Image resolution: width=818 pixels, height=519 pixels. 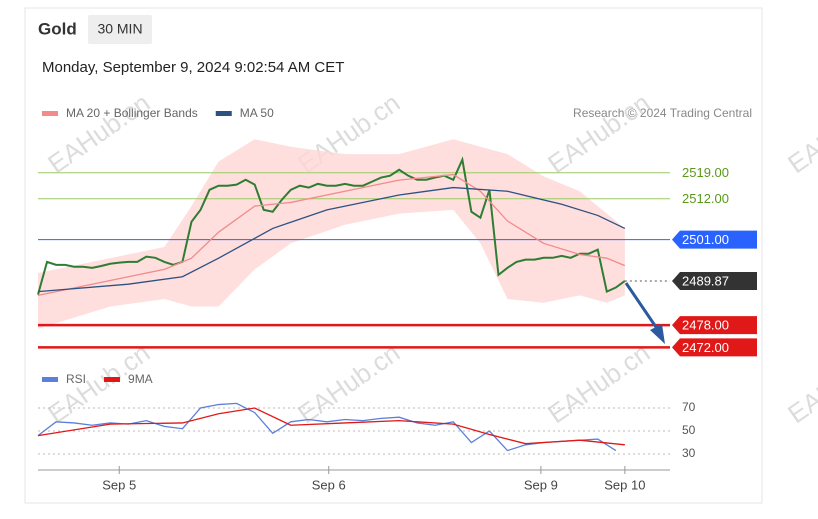 I want to click on y-tick-label: 30, so click(x=689, y=453).